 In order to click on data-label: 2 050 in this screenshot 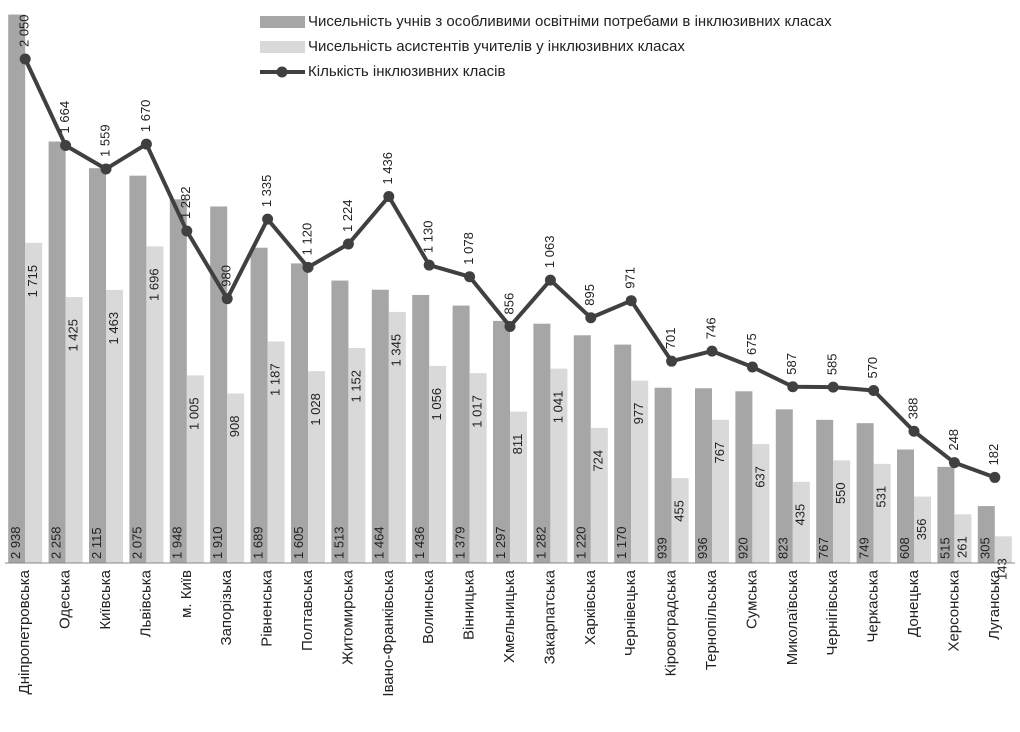, I will do `click(24, 30)`.